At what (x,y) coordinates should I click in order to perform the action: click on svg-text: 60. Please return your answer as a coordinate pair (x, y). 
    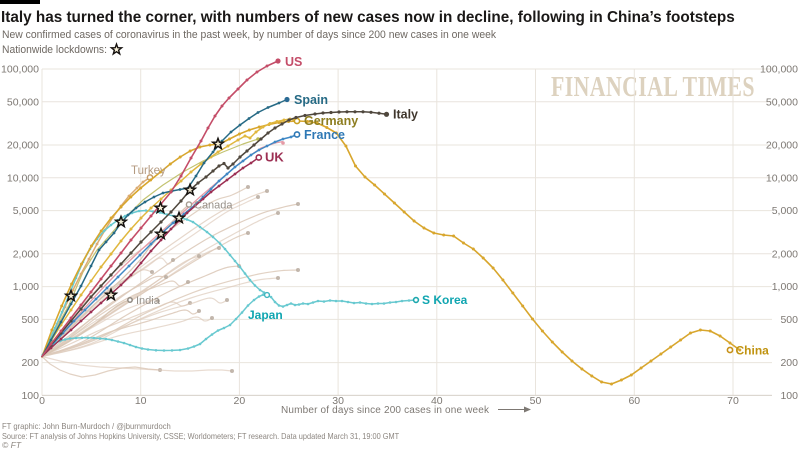
    Looking at the image, I should click on (634, 401).